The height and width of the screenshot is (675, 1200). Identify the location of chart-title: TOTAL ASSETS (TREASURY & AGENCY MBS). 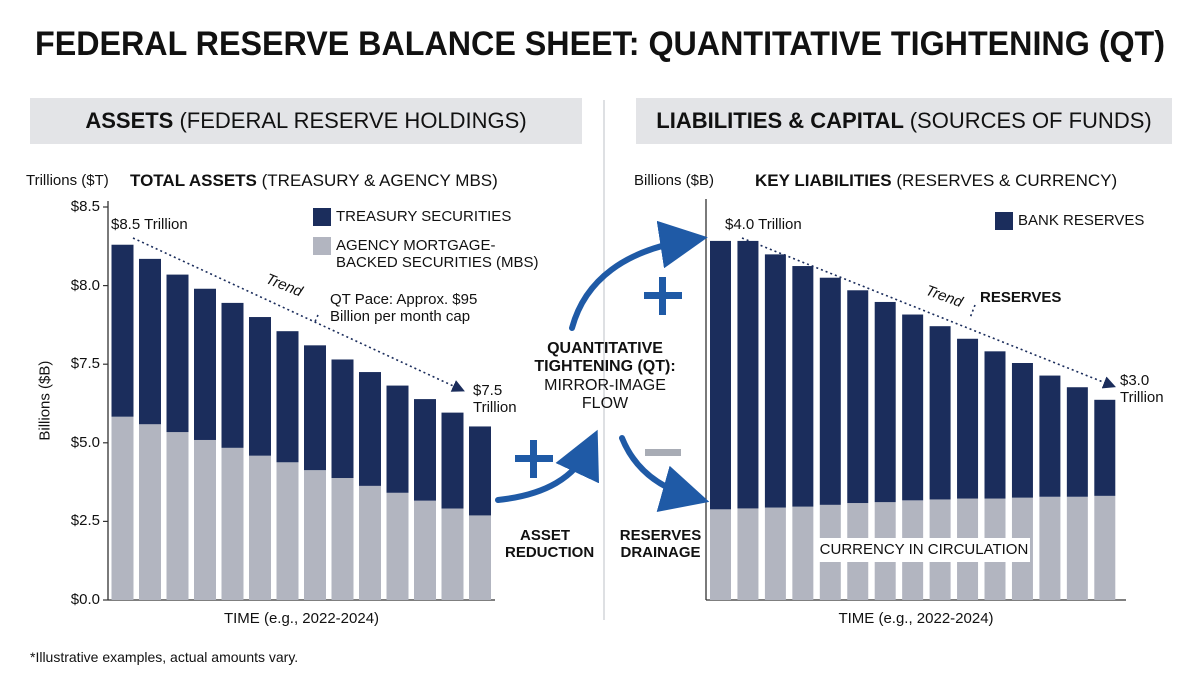
(314, 181).